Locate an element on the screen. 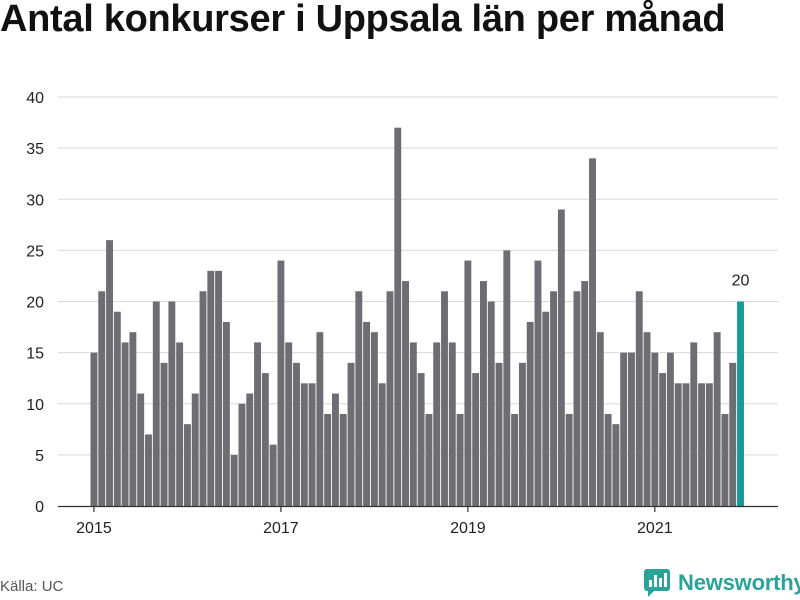 The height and width of the screenshot is (600, 800). chart-title: Antal konkurser i Uppsala län per månad is located at coordinates (363, 20).